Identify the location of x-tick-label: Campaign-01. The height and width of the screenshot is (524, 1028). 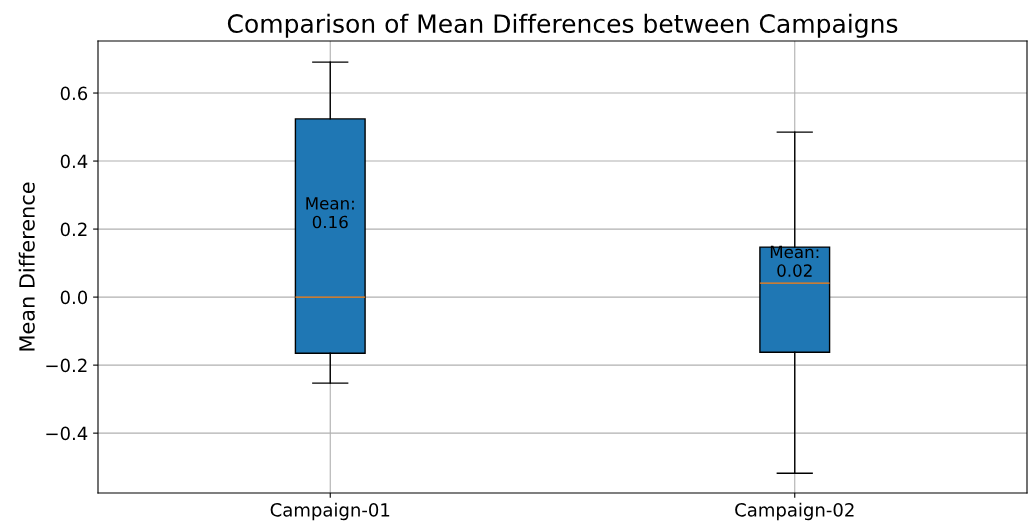
(330, 511).